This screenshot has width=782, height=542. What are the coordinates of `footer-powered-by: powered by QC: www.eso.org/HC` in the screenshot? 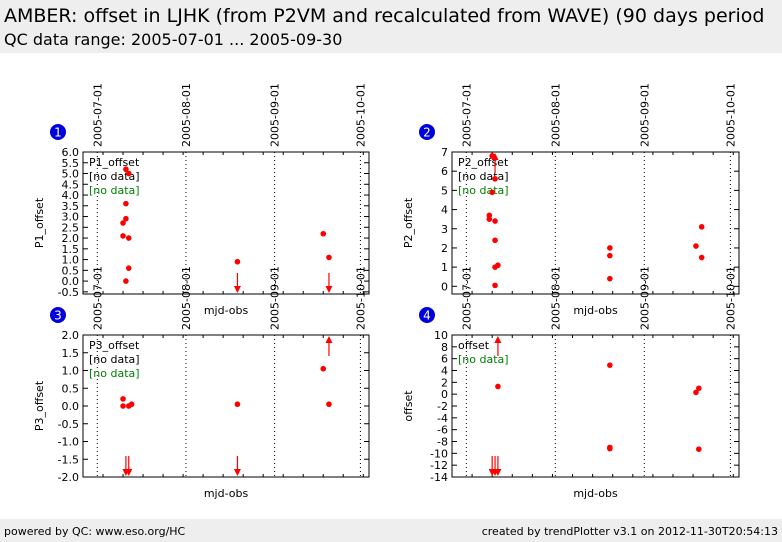 It's located at (95, 531).